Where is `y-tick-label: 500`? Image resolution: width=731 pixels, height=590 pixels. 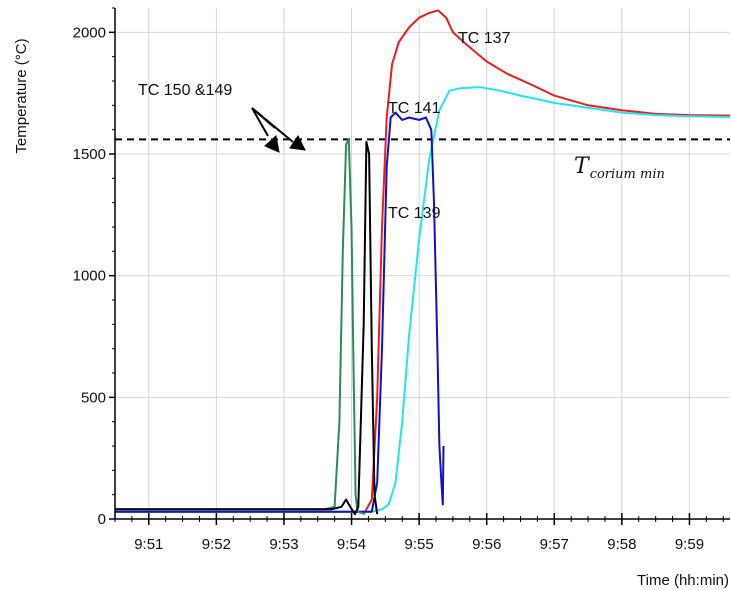 y-tick-label: 500 is located at coordinates (93, 397).